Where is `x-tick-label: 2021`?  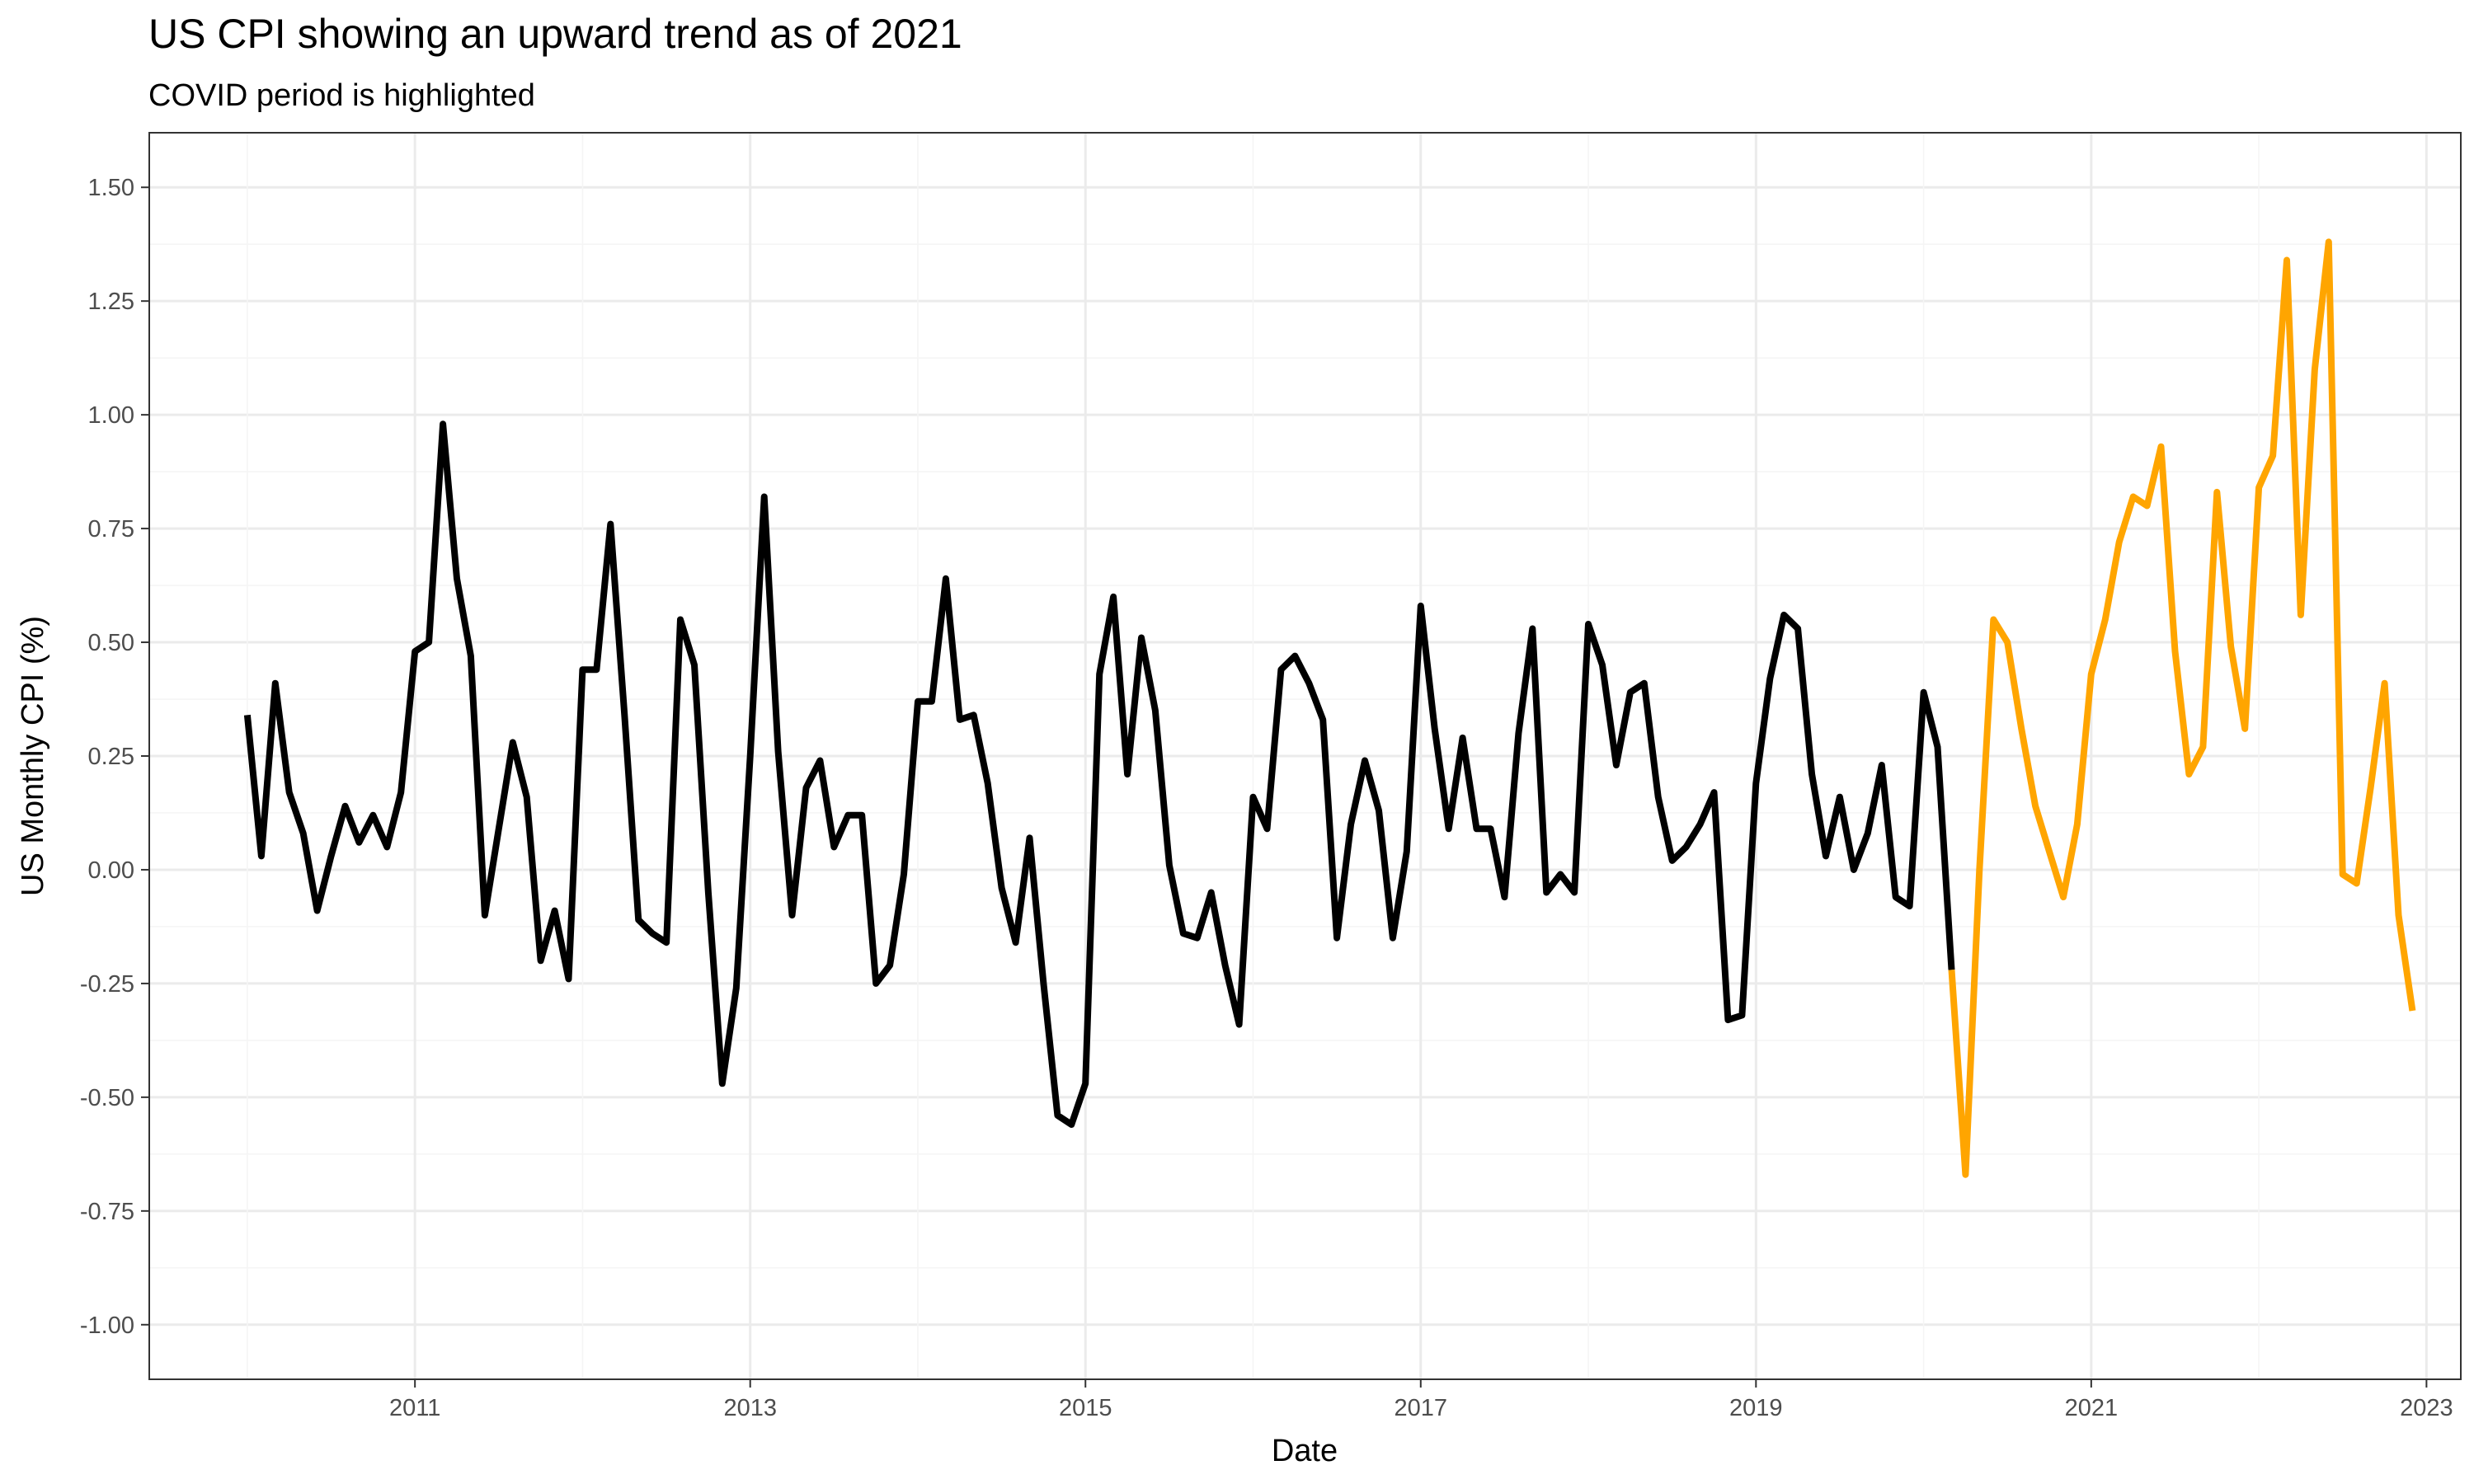 x-tick-label: 2021 is located at coordinates (2092, 1408).